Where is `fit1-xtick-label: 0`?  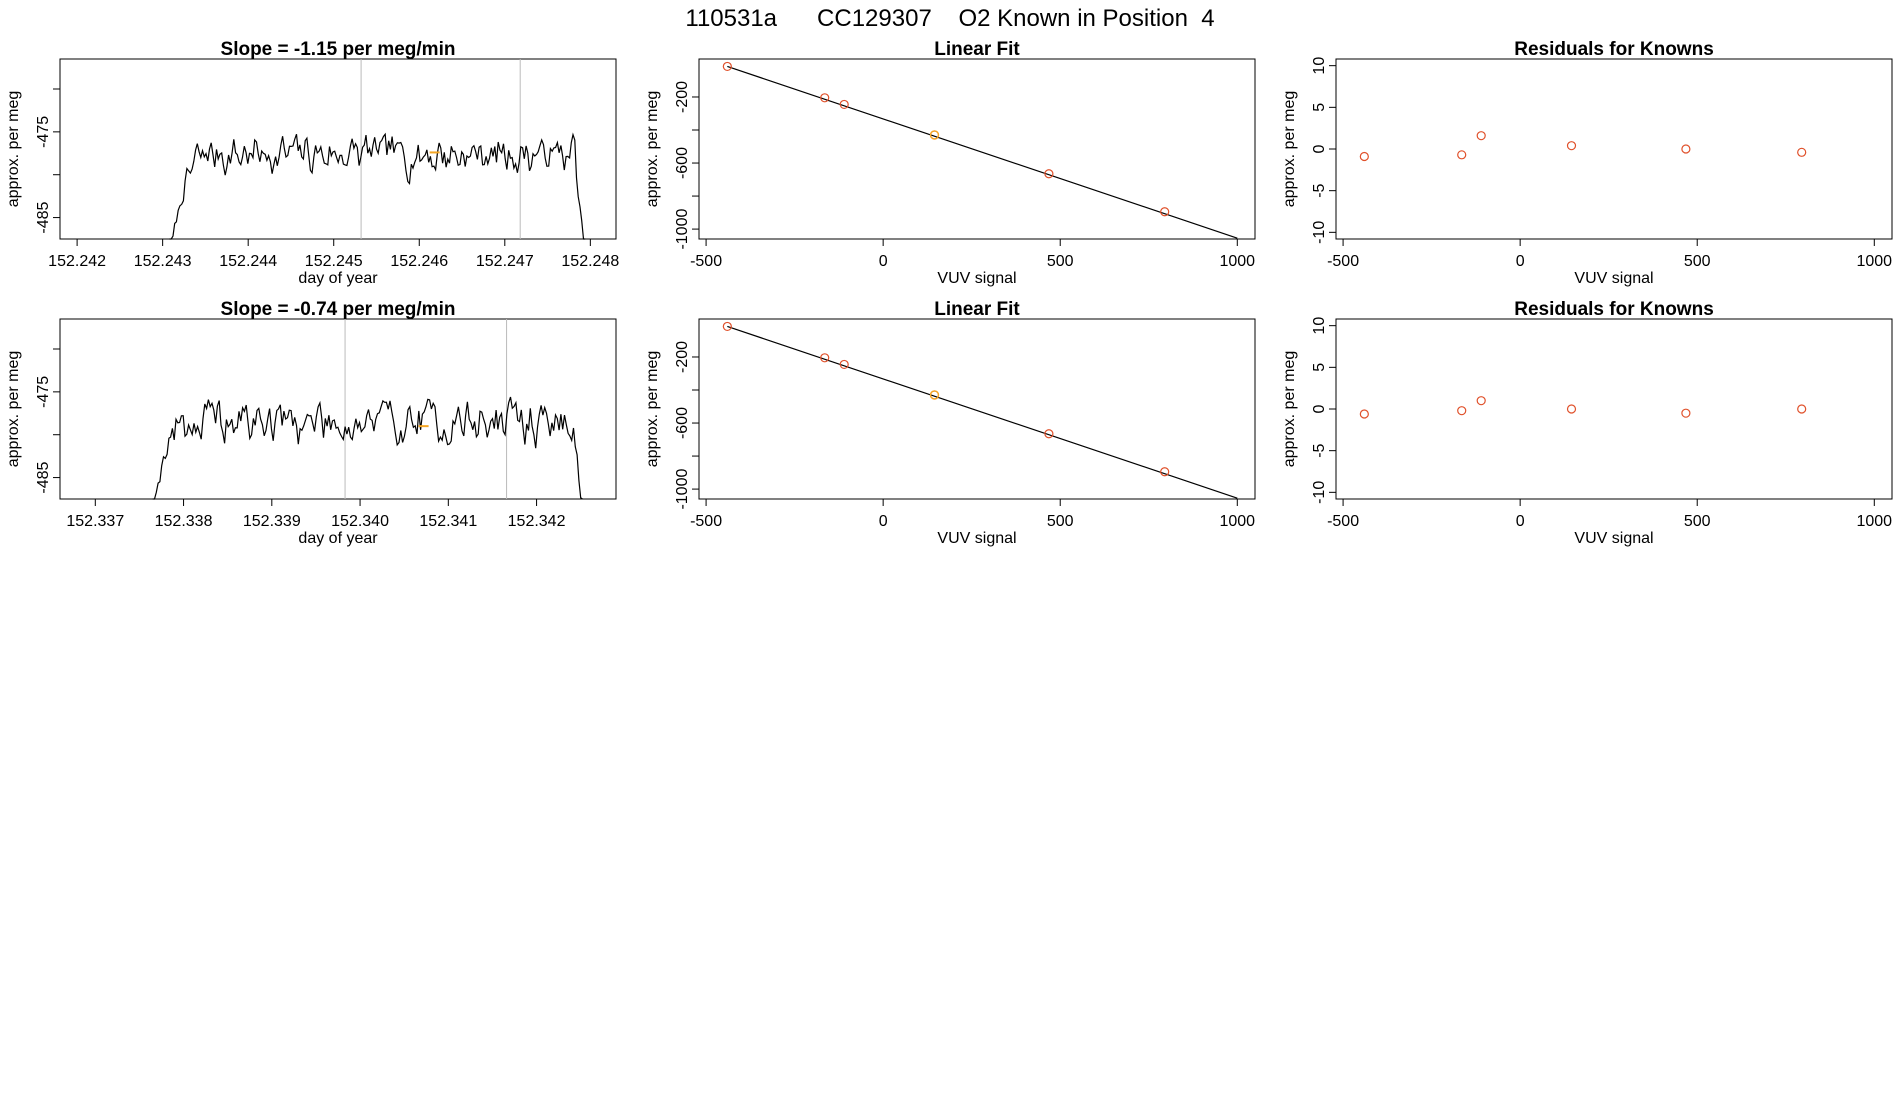
fit1-xtick-label: 0 is located at coordinates (883, 261).